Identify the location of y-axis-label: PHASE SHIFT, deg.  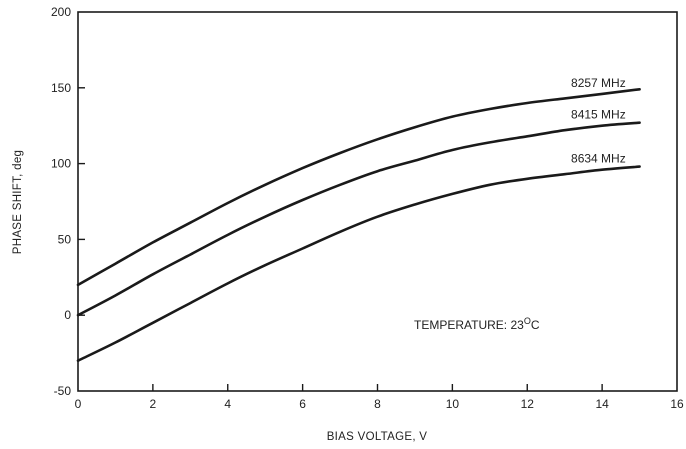
(18, 202).